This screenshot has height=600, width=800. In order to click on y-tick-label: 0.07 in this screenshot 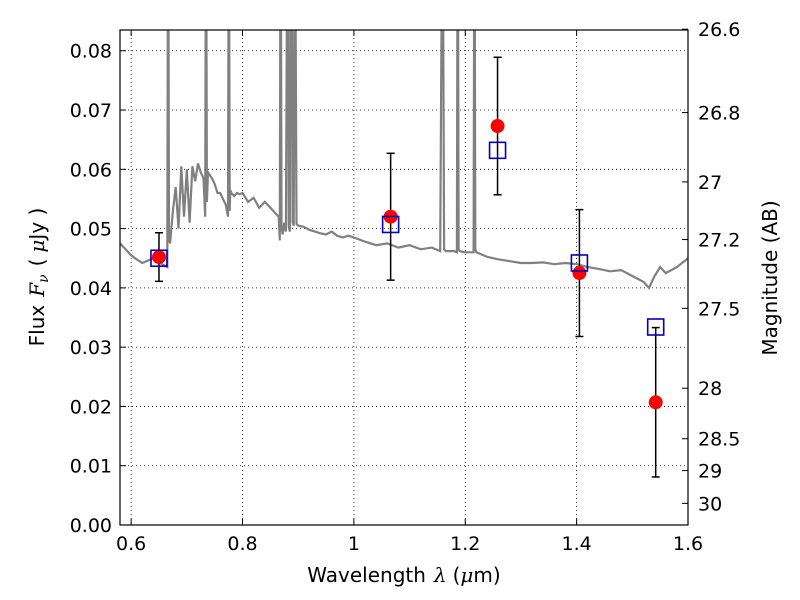, I will do `click(91, 111)`.